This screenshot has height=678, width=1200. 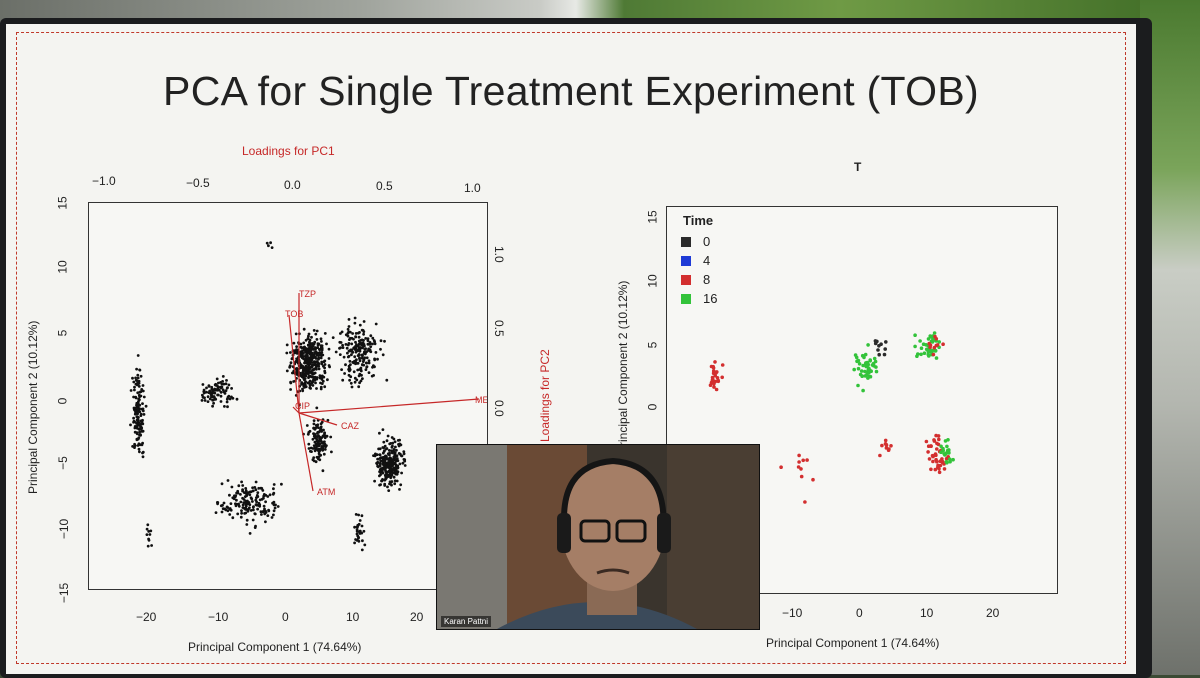 What do you see at coordinates (695, 261) in the screenshot?
I see `legend-item: 4` at bounding box center [695, 261].